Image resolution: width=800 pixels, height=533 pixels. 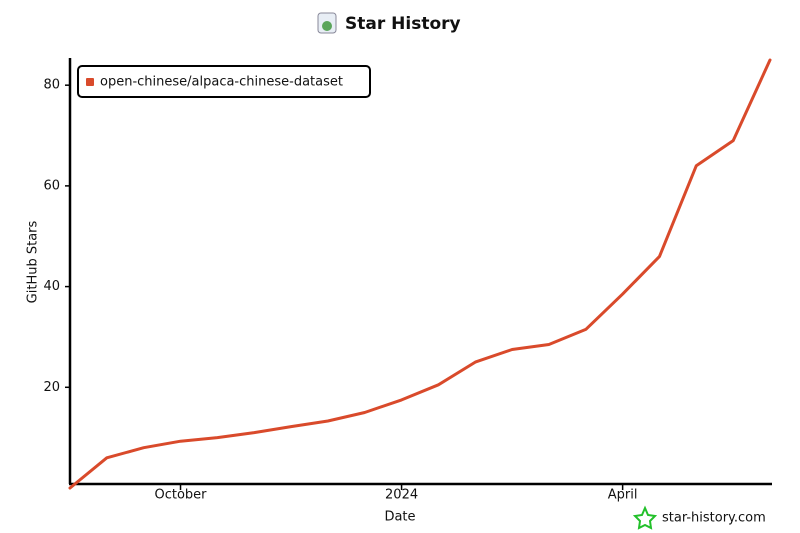 I want to click on y-tick-label: 60, so click(x=51, y=185).